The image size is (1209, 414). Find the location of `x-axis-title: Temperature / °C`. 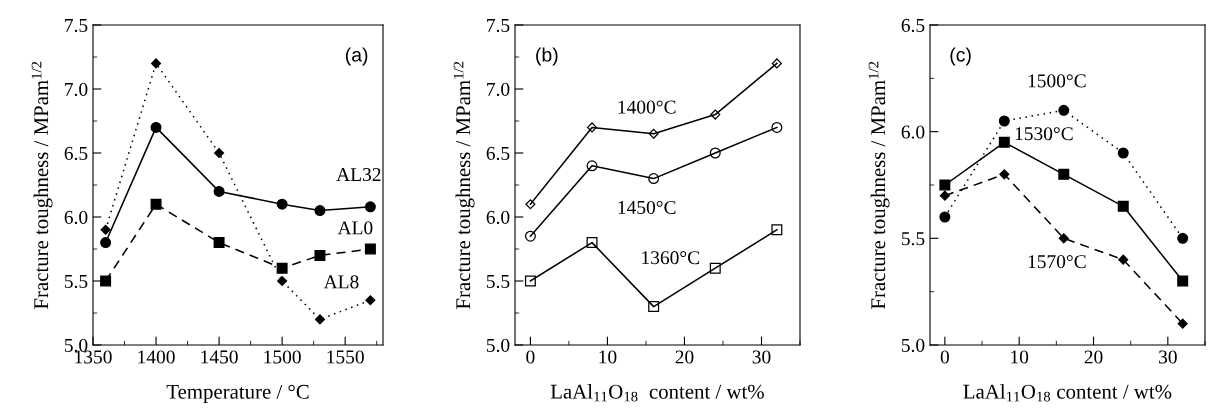

x-axis-title: Temperature / °C is located at coordinates (237, 394).